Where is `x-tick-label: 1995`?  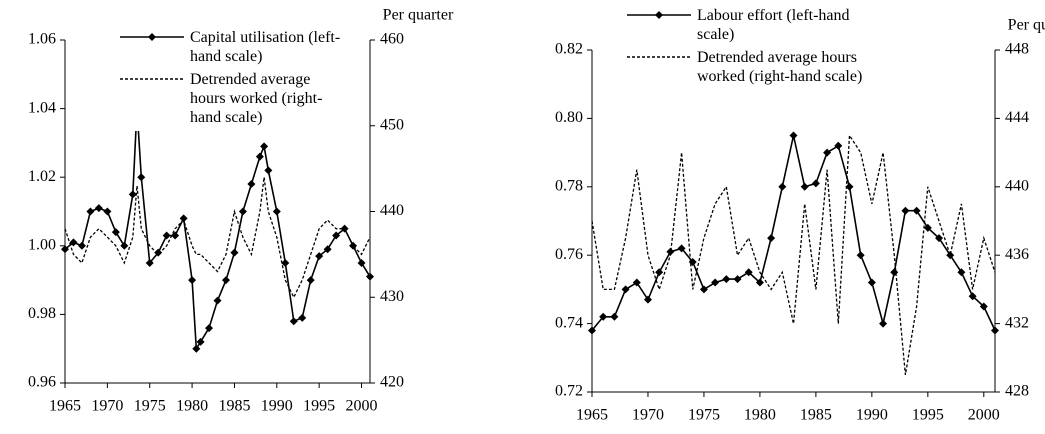 x-tick-label: 1995 is located at coordinates (319, 406).